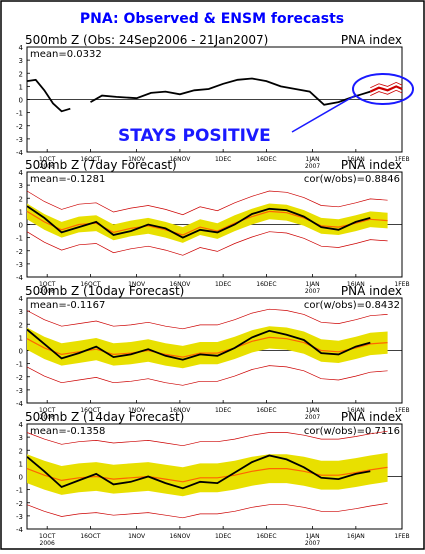  Describe the element at coordinates (67, 431) in the screenshot. I see `mean-label: mean=-0.1358` at that location.